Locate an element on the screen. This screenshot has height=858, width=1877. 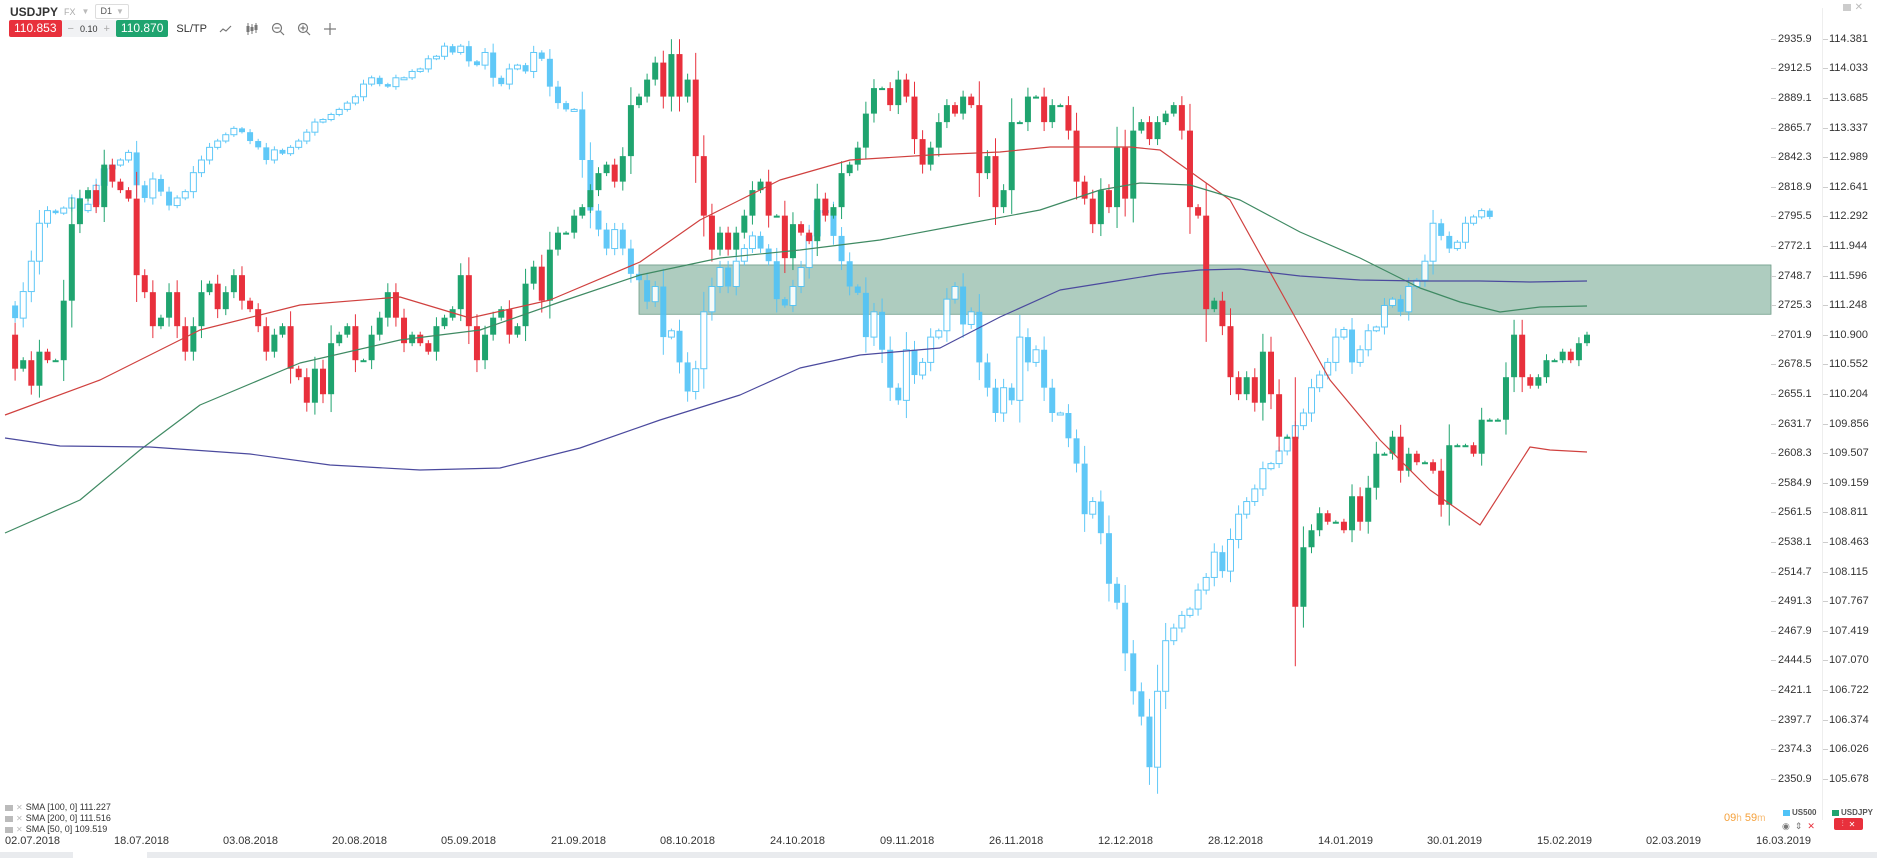
zoom-in-icon is located at coordinates (304, 29).